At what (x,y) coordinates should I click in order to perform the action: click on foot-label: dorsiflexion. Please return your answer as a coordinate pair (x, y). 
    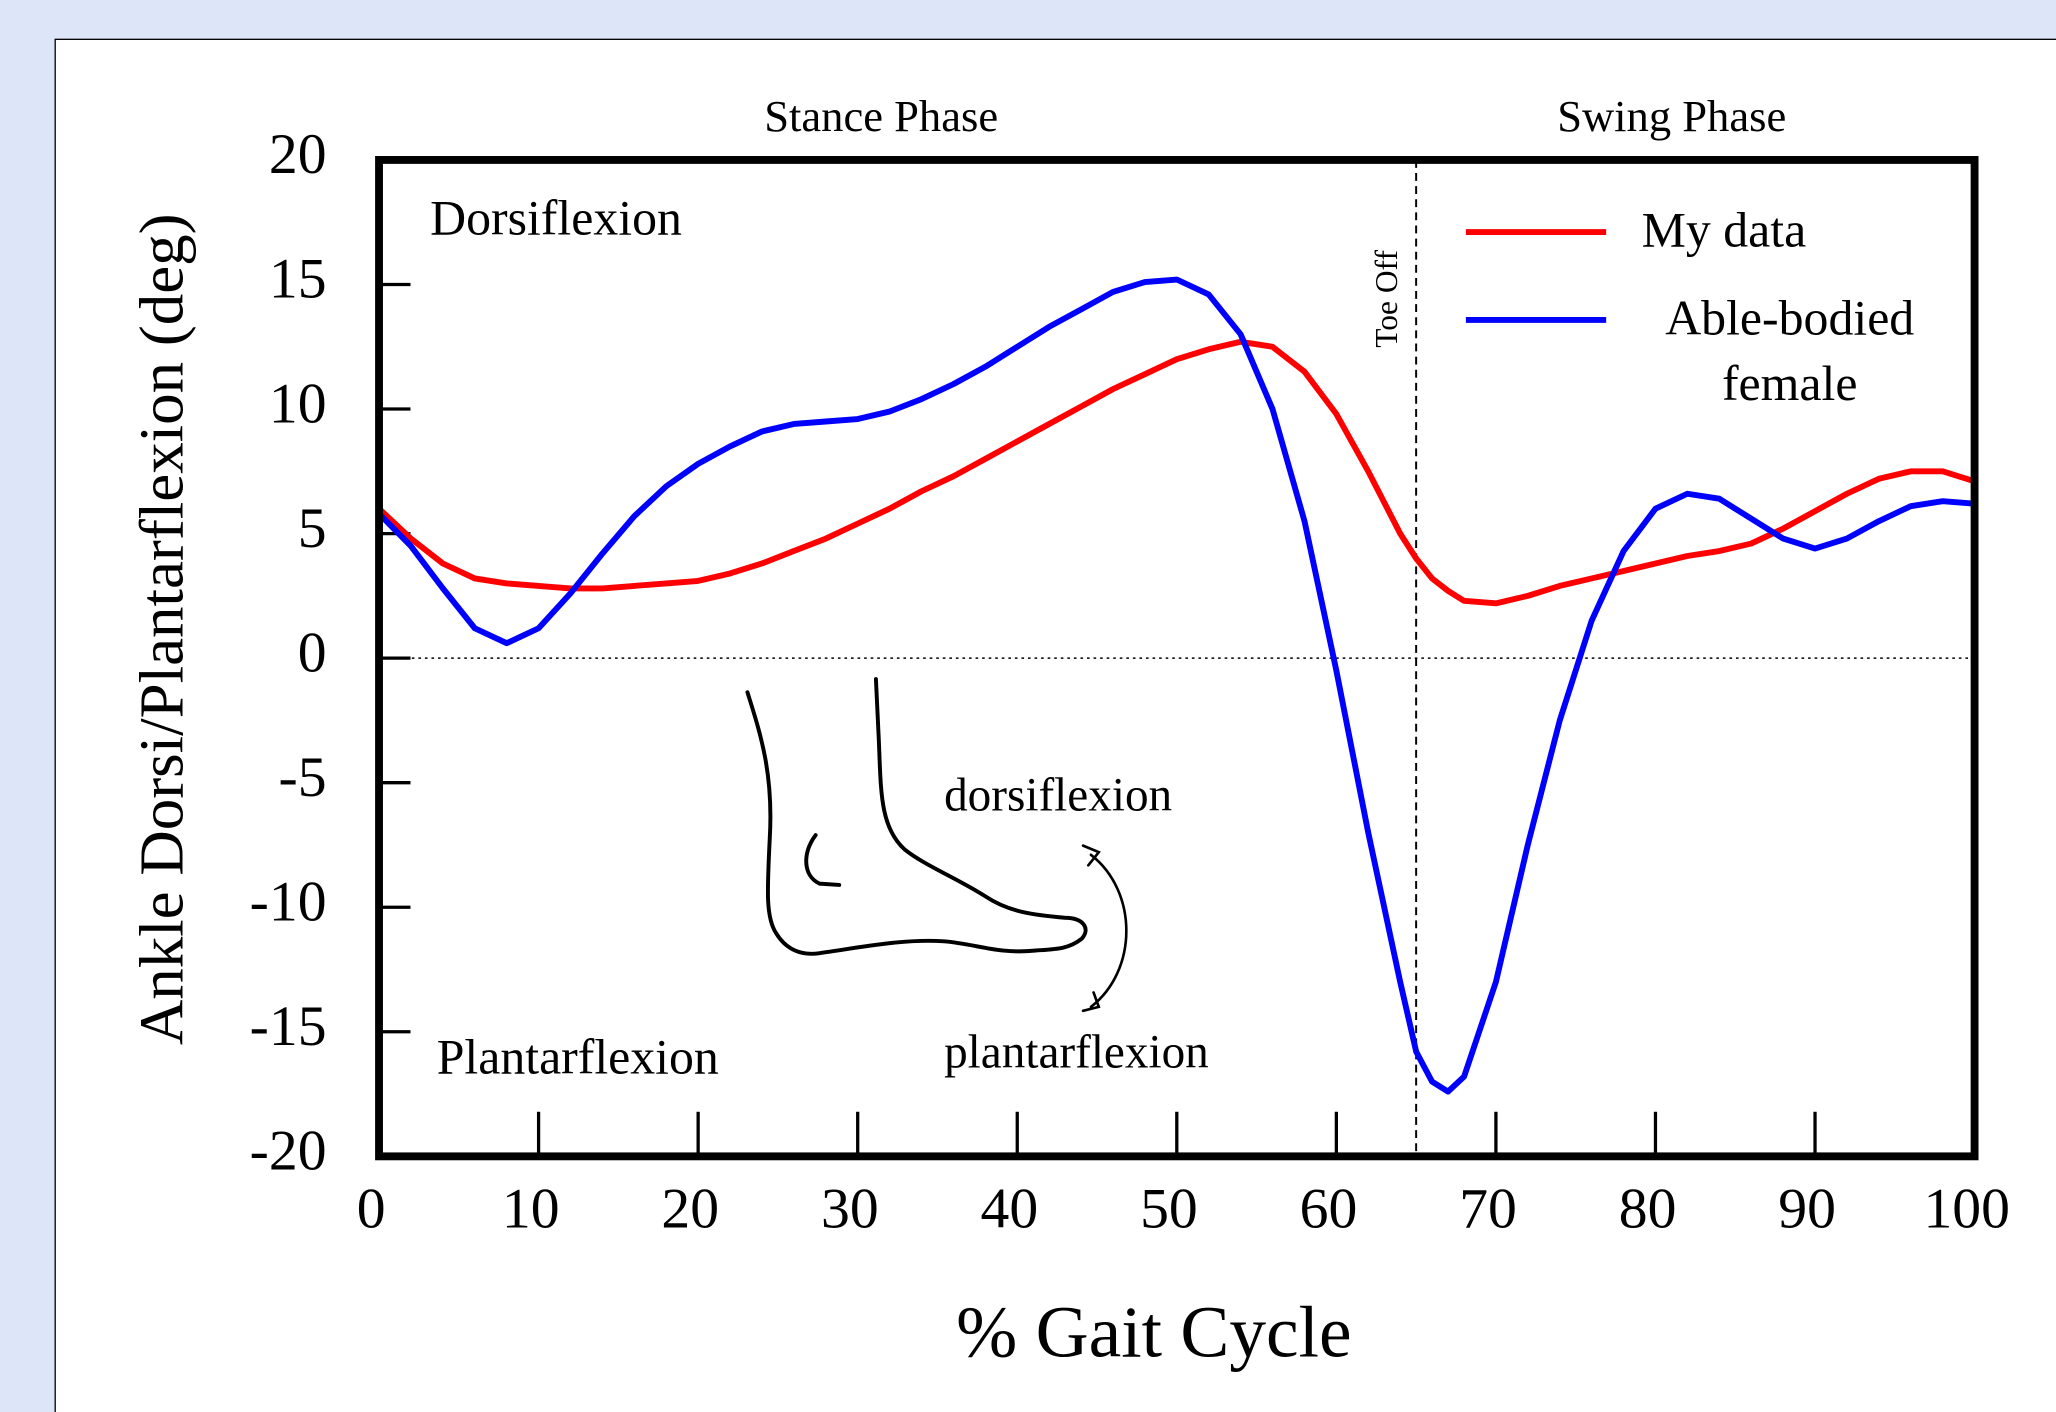
    Looking at the image, I should click on (1058, 796).